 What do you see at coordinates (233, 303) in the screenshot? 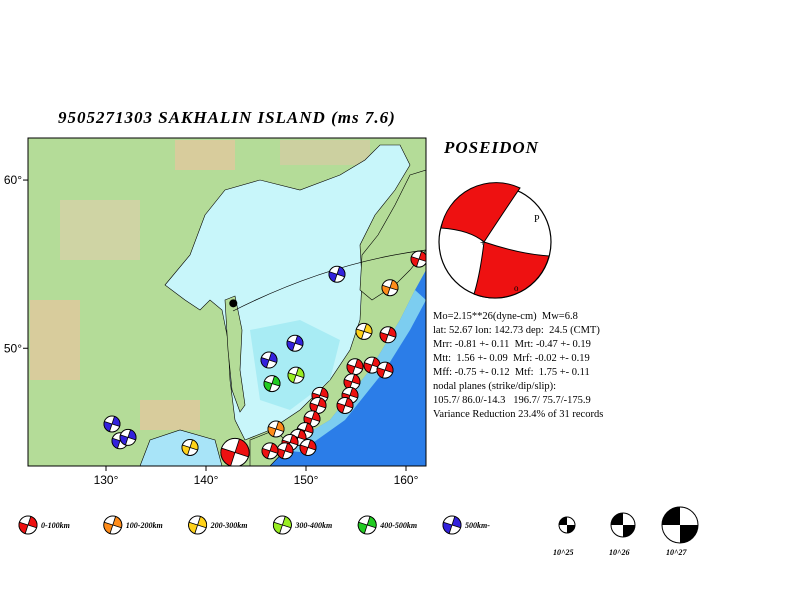
I see `epicenter` at bounding box center [233, 303].